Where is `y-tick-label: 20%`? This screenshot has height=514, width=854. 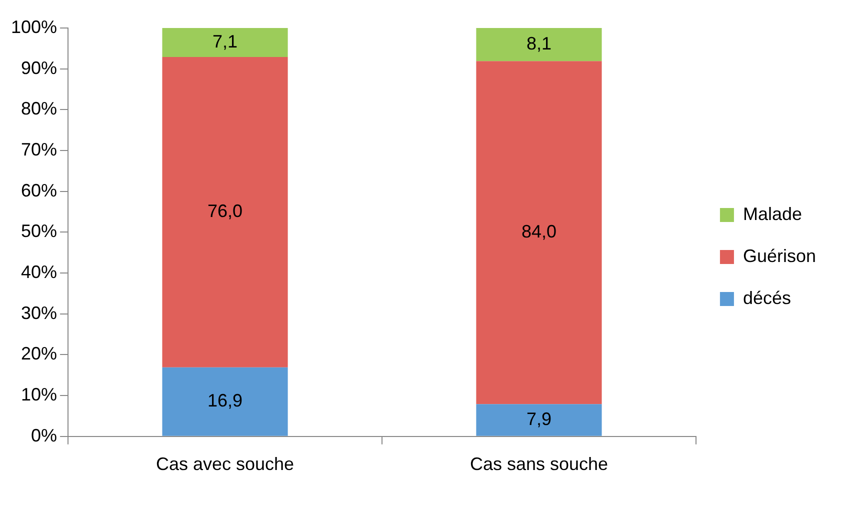 y-tick-label: 20% is located at coordinates (39, 354).